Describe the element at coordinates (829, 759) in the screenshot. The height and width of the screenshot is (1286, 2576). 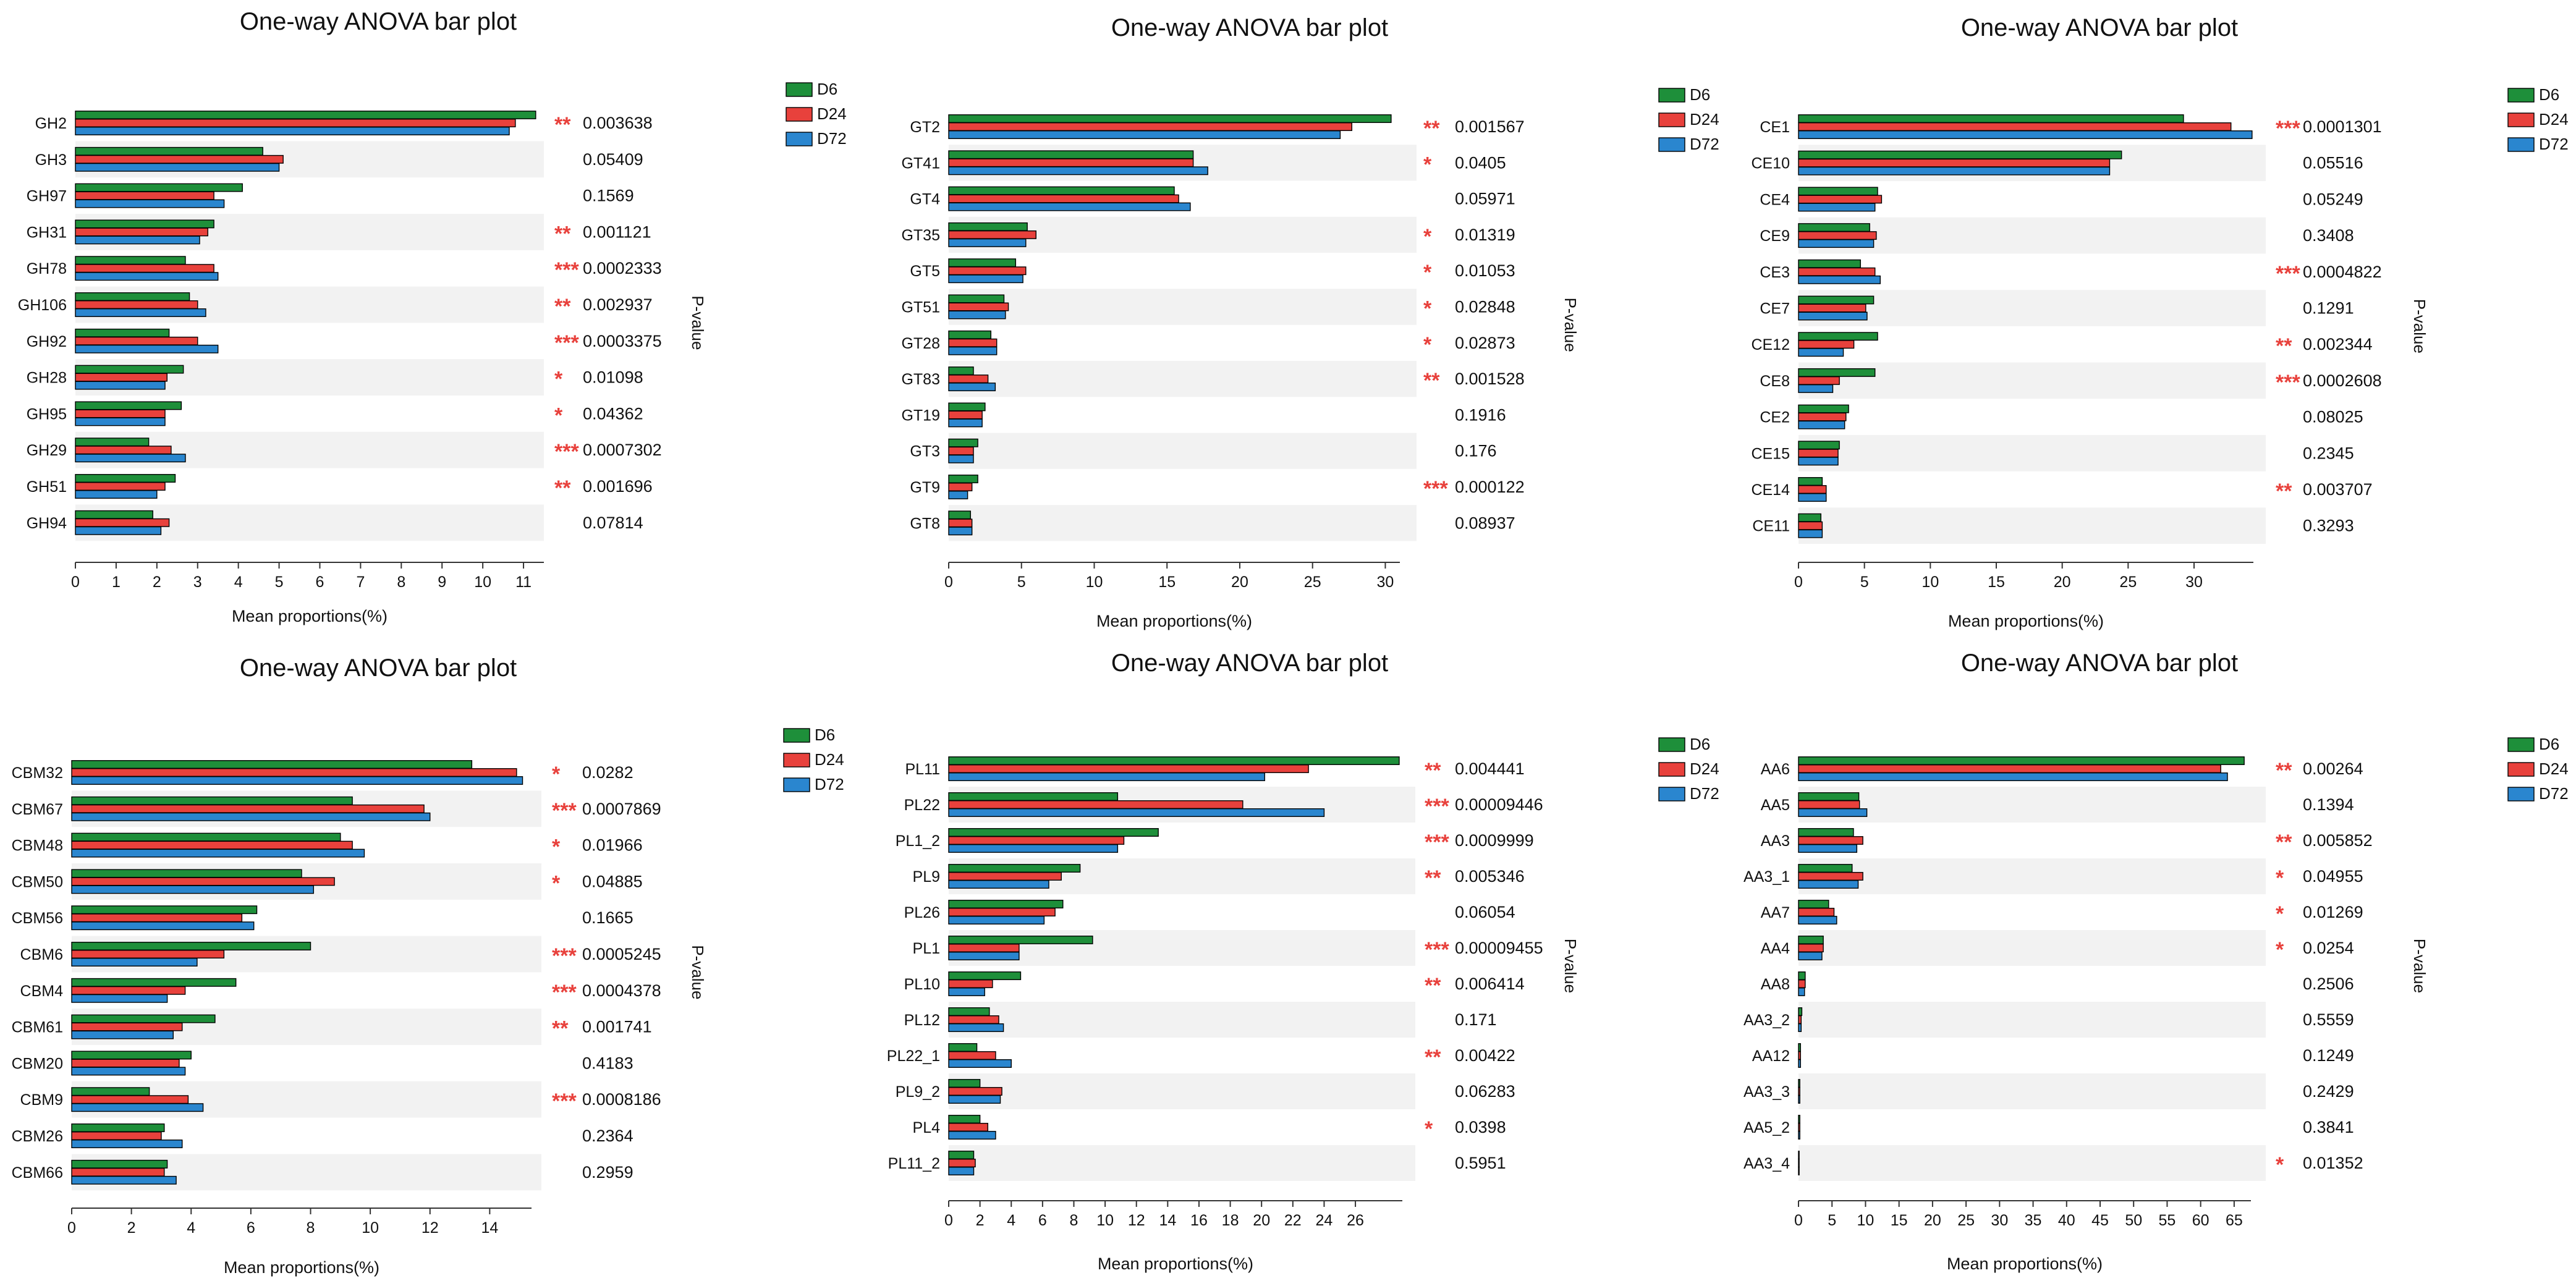
I see `legend-label-D24: D24` at that location.